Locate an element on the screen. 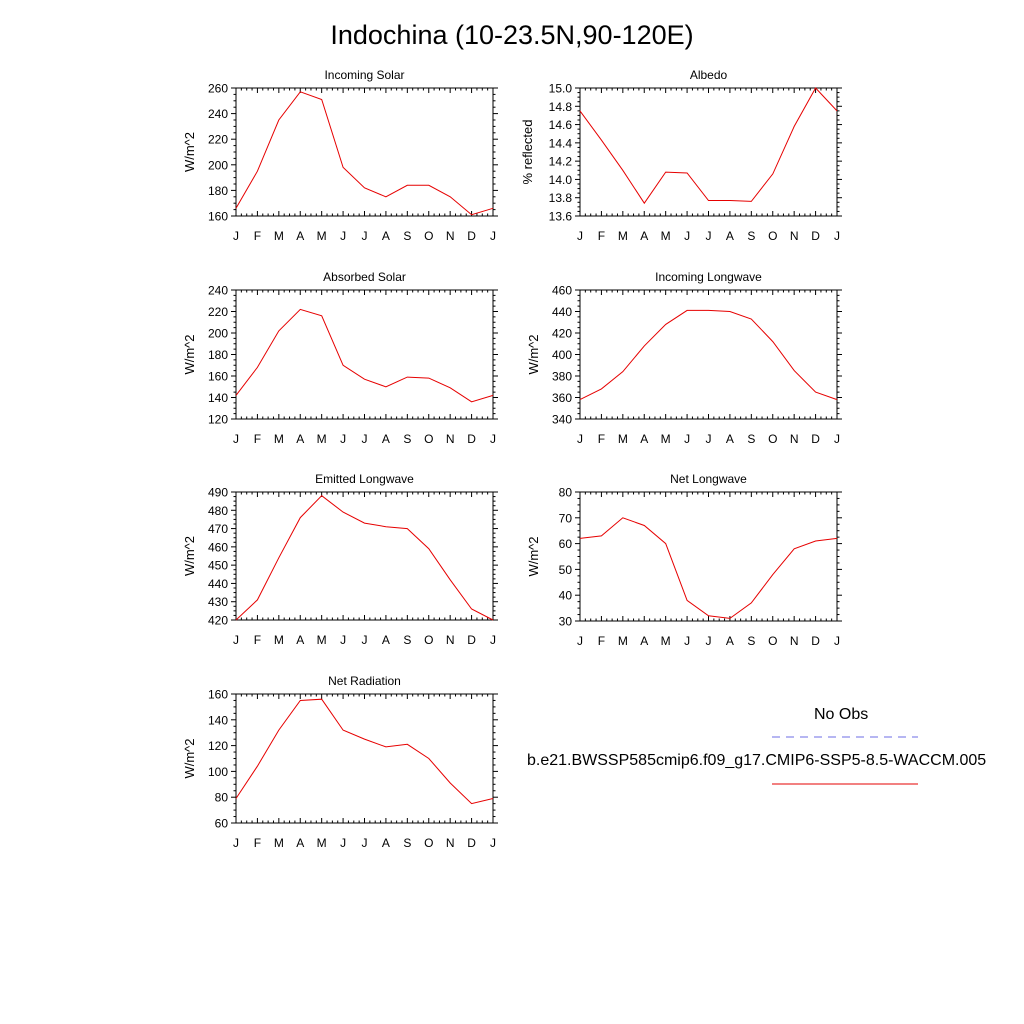  y-tick-label: 430 is located at coordinates (218, 602).